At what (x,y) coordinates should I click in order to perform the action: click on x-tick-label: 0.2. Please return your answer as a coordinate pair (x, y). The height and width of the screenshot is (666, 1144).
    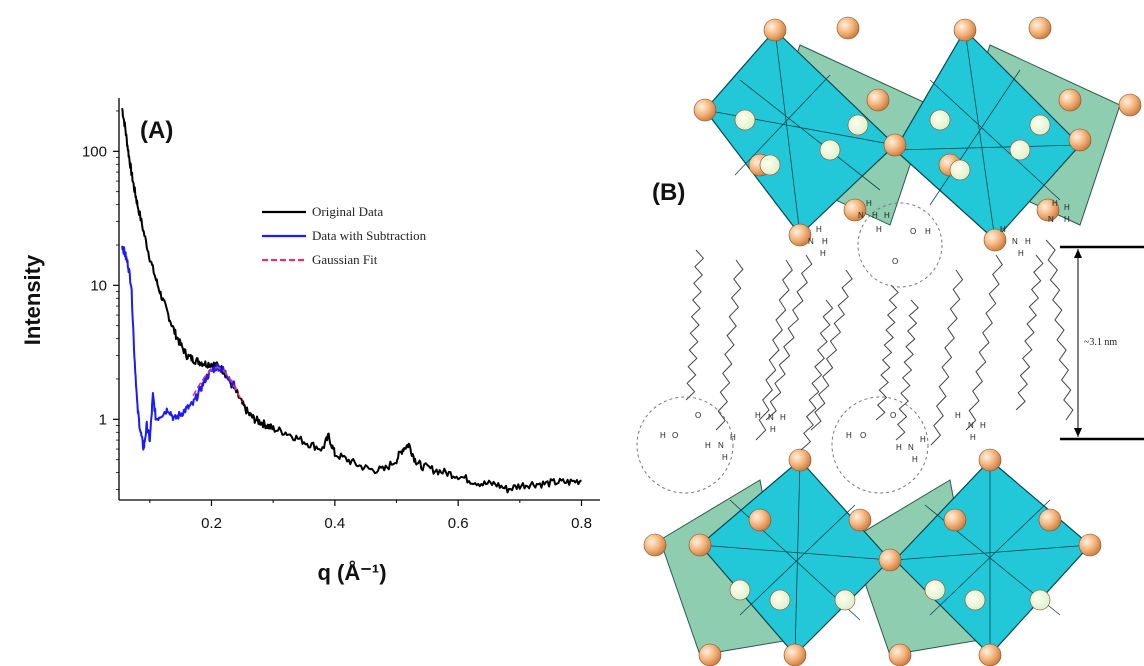
    Looking at the image, I should click on (211, 523).